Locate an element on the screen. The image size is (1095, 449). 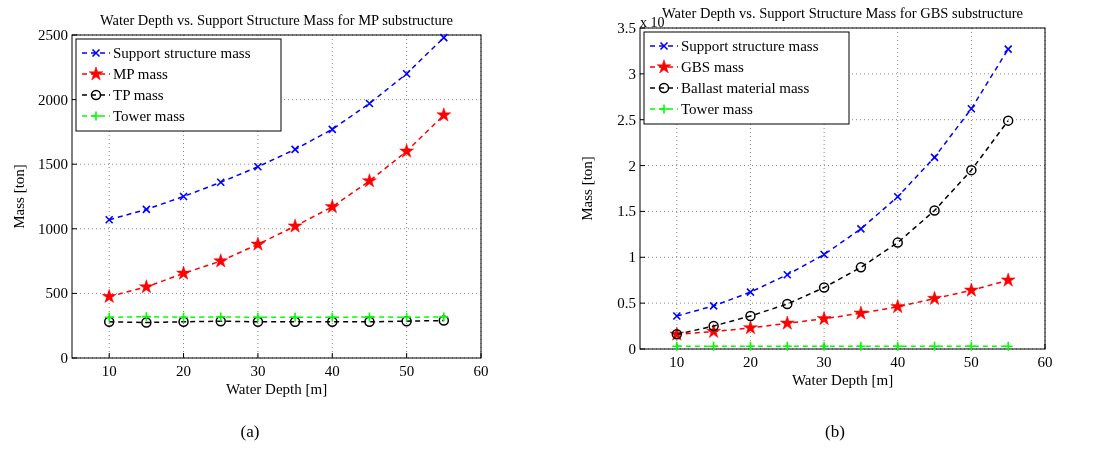
chart-title: Water Depth vs. Support Structure Mass for MP substructure is located at coordinates (276, 20).